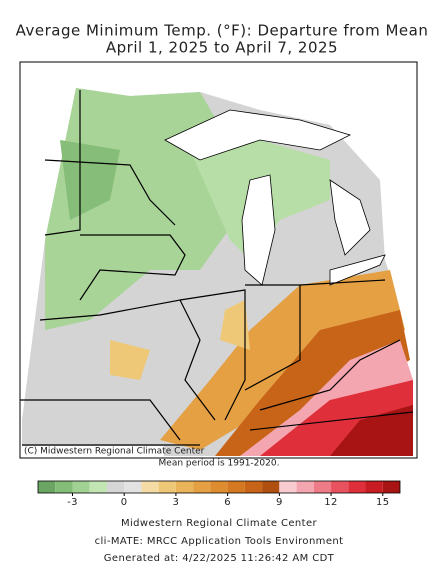 This screenshot has width=445, height=586. I want to click on tick-label: 0, so click(124, 502).